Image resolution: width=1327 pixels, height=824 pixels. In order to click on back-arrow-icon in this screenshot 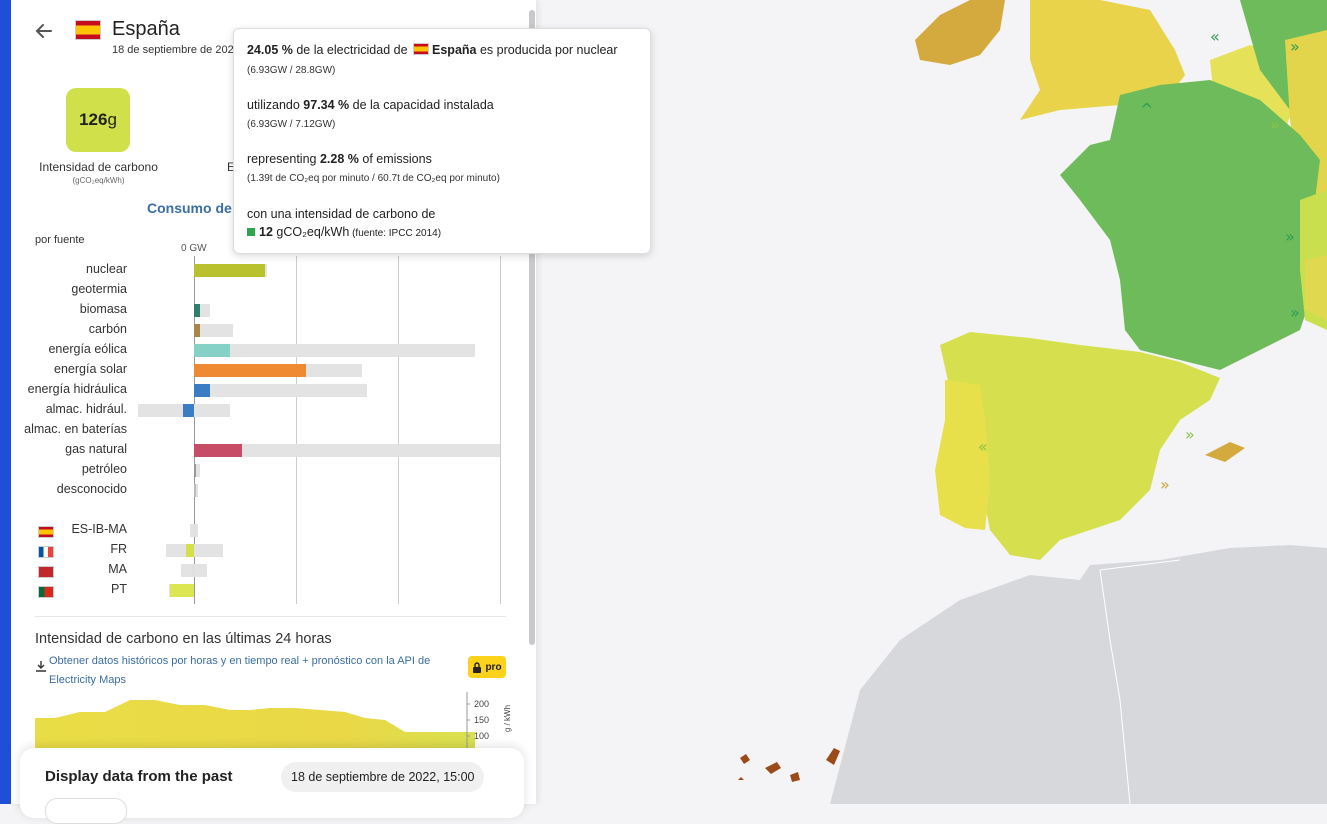, I will do `click(44, 31)`.